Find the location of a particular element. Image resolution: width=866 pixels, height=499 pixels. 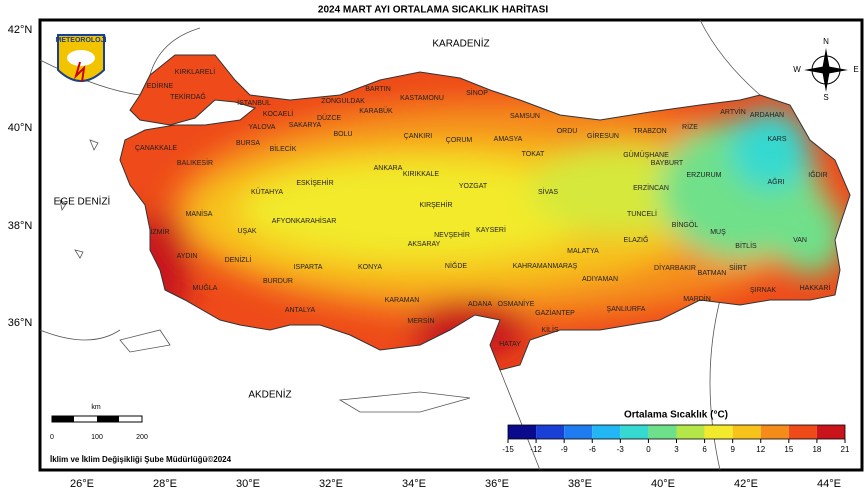

colorbar-tick-label: 21 is located at coordinates (845, 449).